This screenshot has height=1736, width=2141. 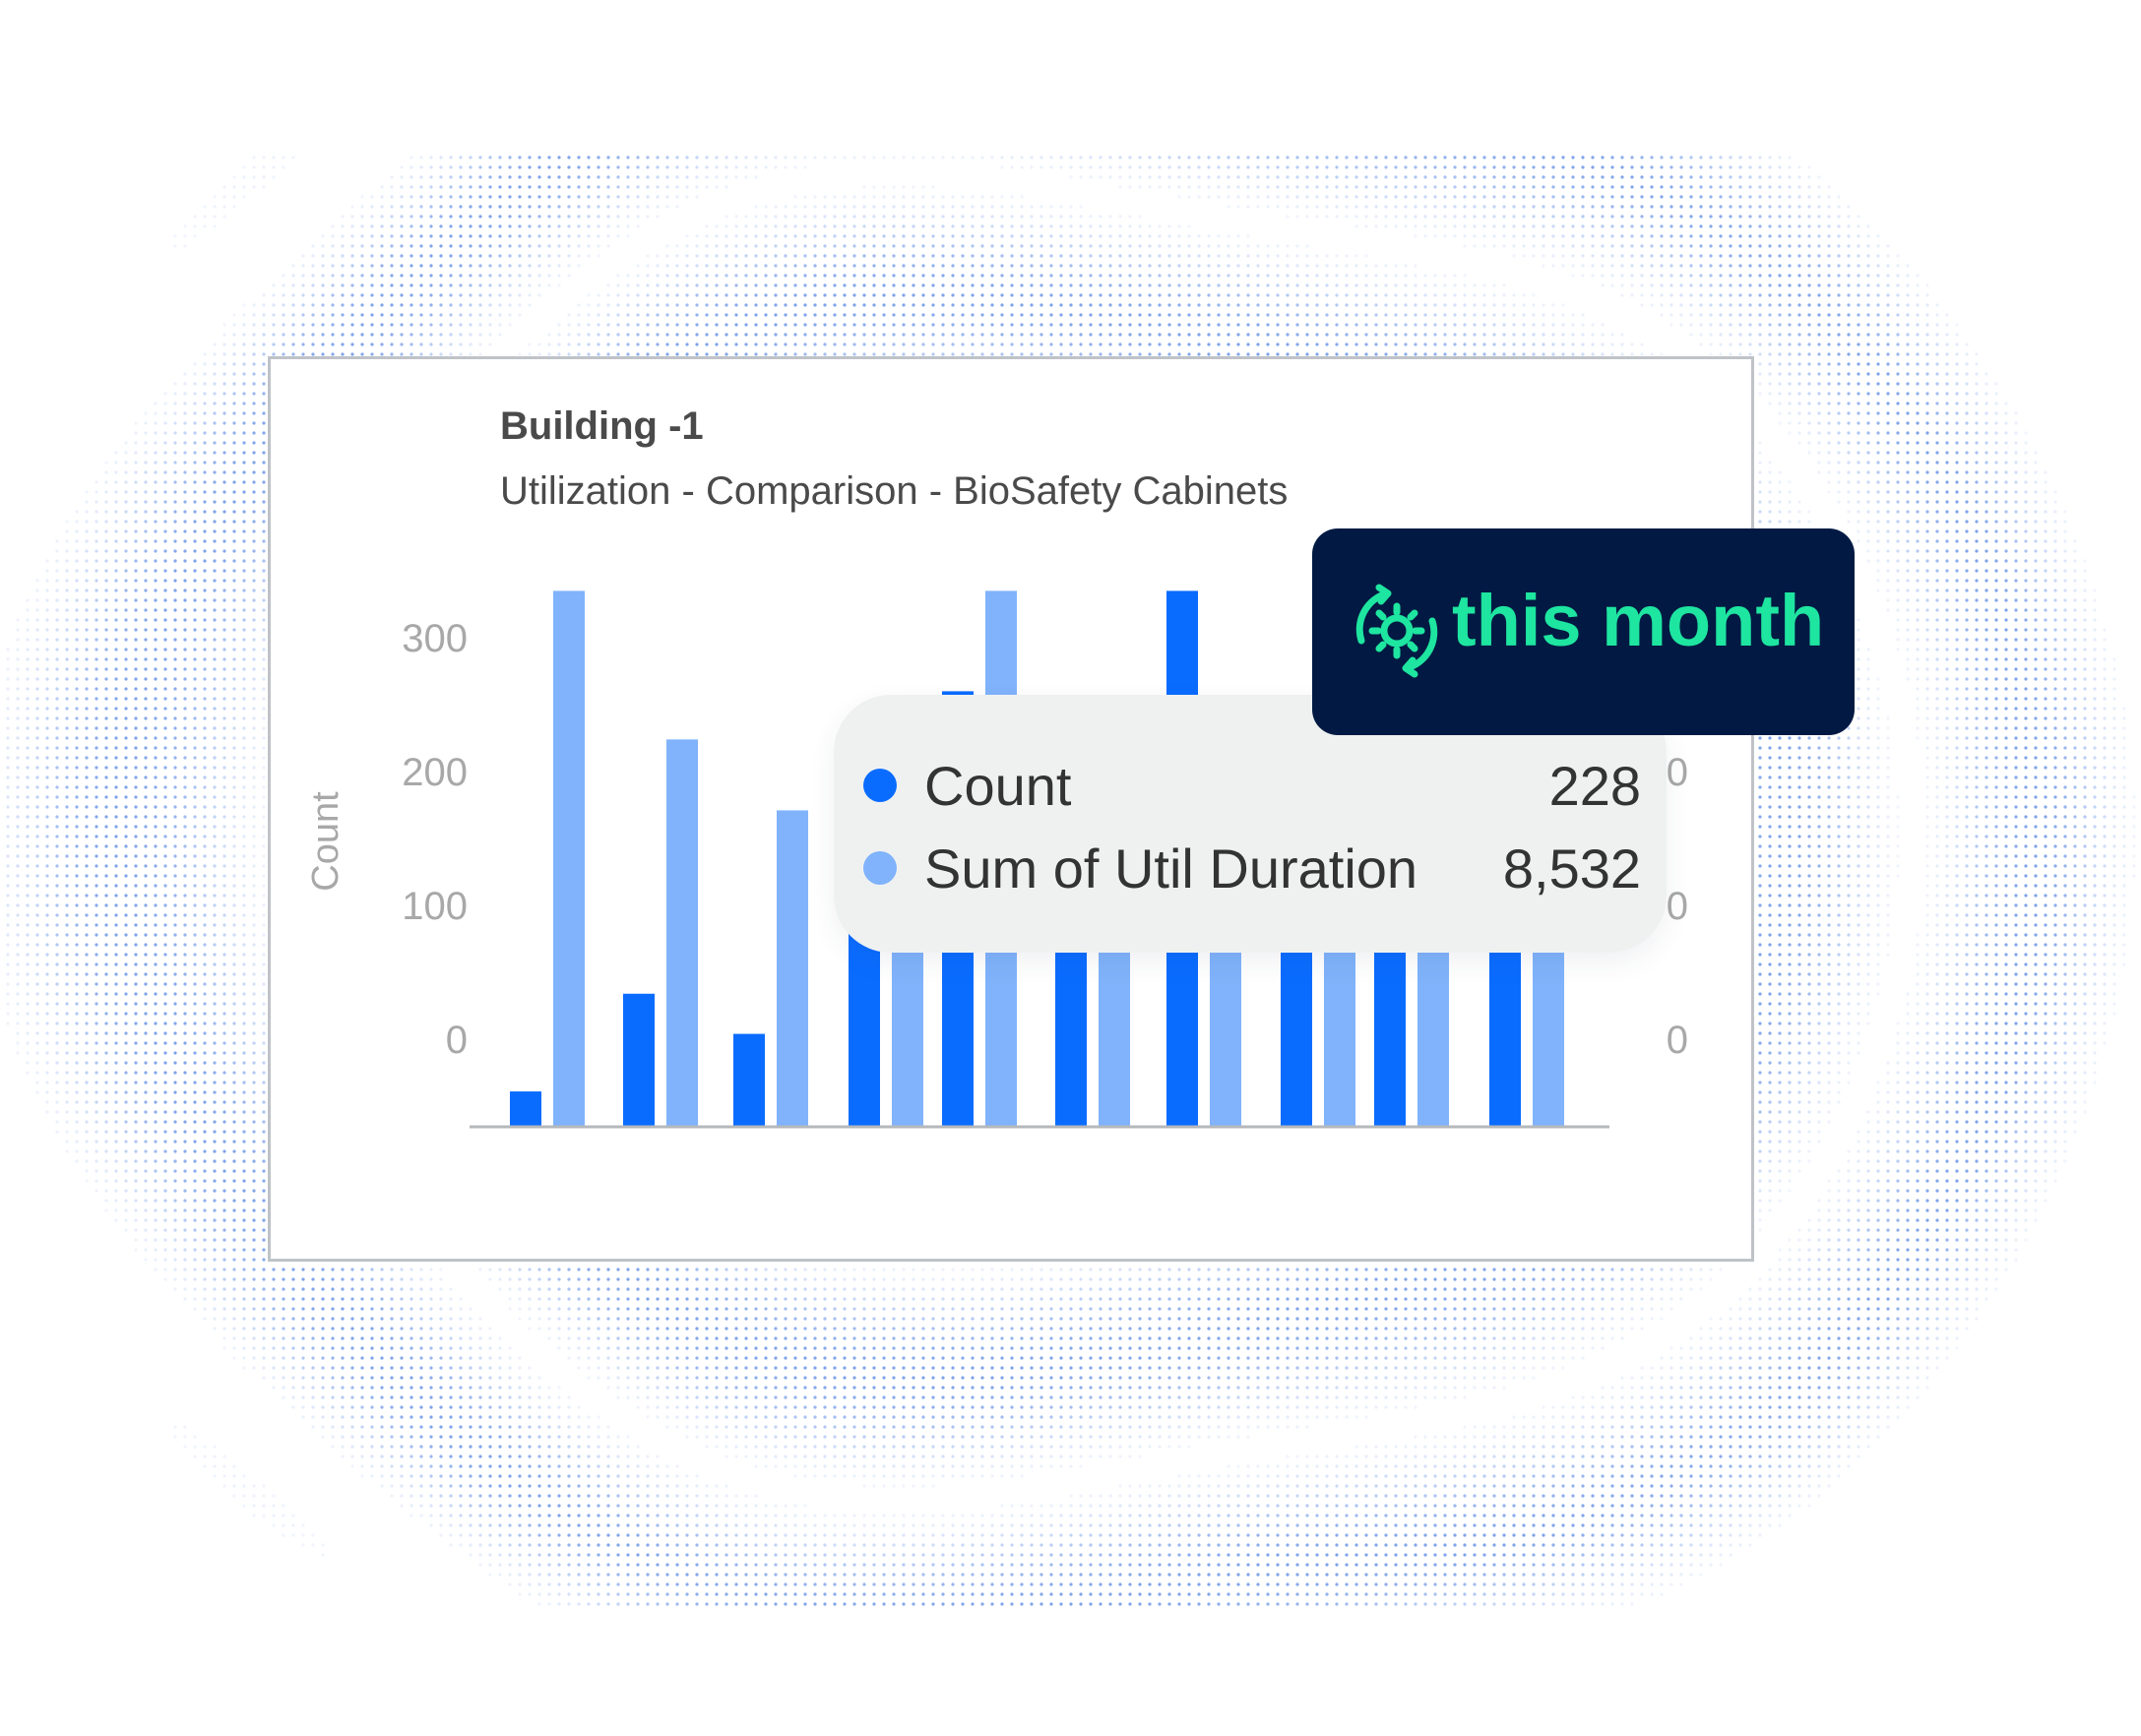 What do you see at coordinates (435, 906) in the screenshot?
I see `y-tick-label: 100` at bounding box center [435, 906].